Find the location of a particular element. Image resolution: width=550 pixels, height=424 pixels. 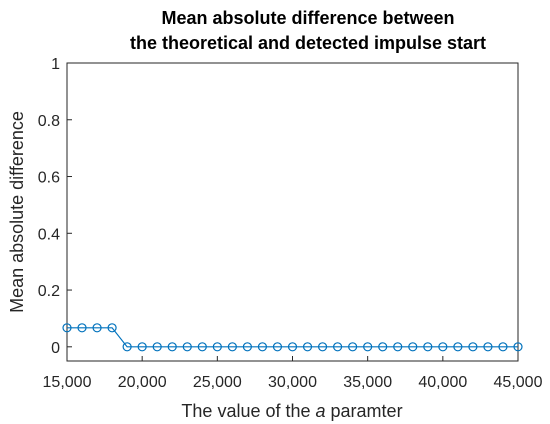

x-axis-label: The value of the a paramter is located at coordinates (291, 411).